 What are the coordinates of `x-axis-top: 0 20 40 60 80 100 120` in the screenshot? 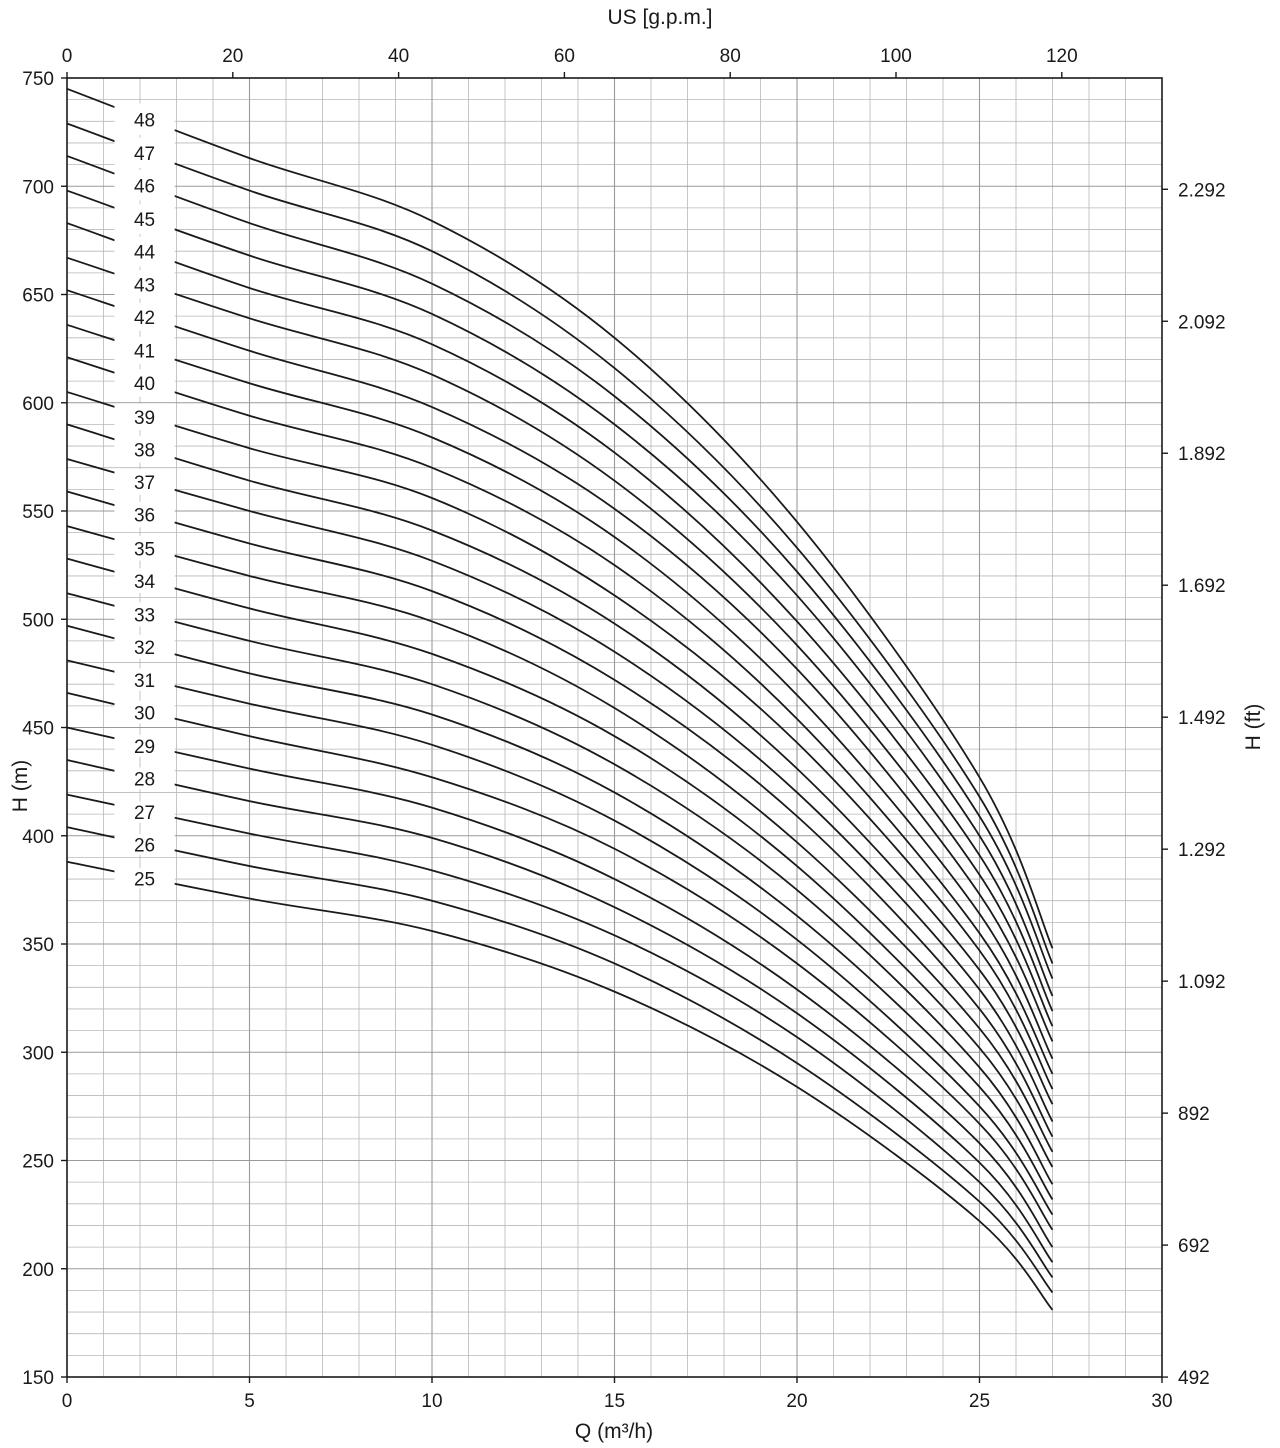 It's located at (570, 56).